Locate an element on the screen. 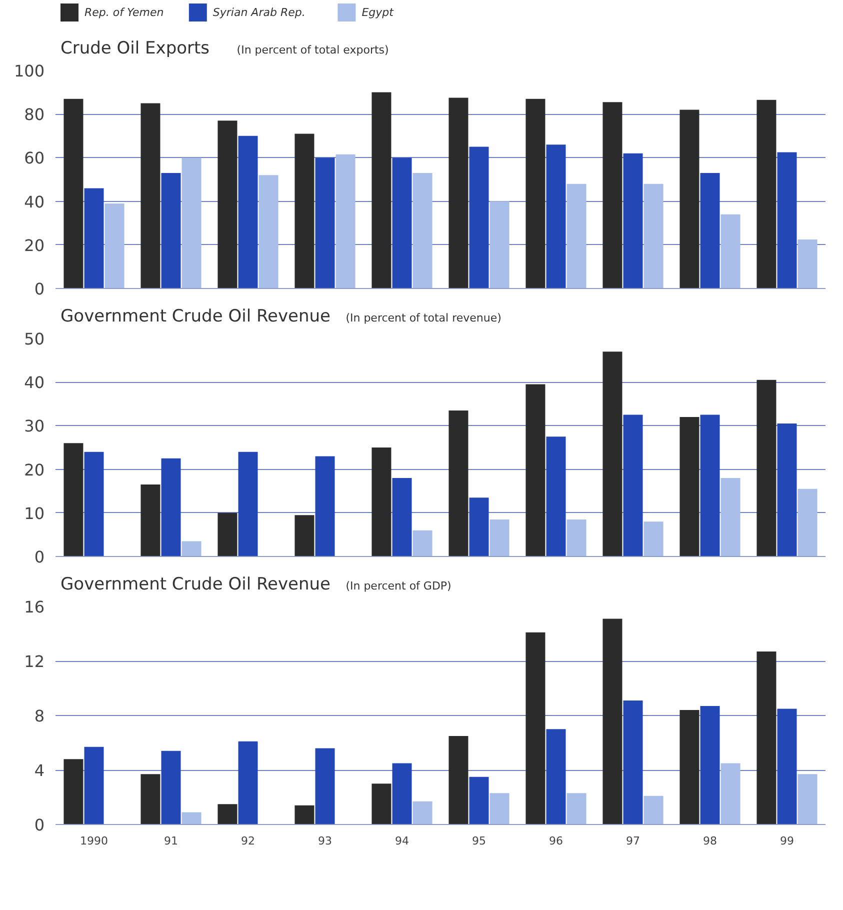  chart-subtitle: (In percent of total revenue) is located at coordinates (424, 318).